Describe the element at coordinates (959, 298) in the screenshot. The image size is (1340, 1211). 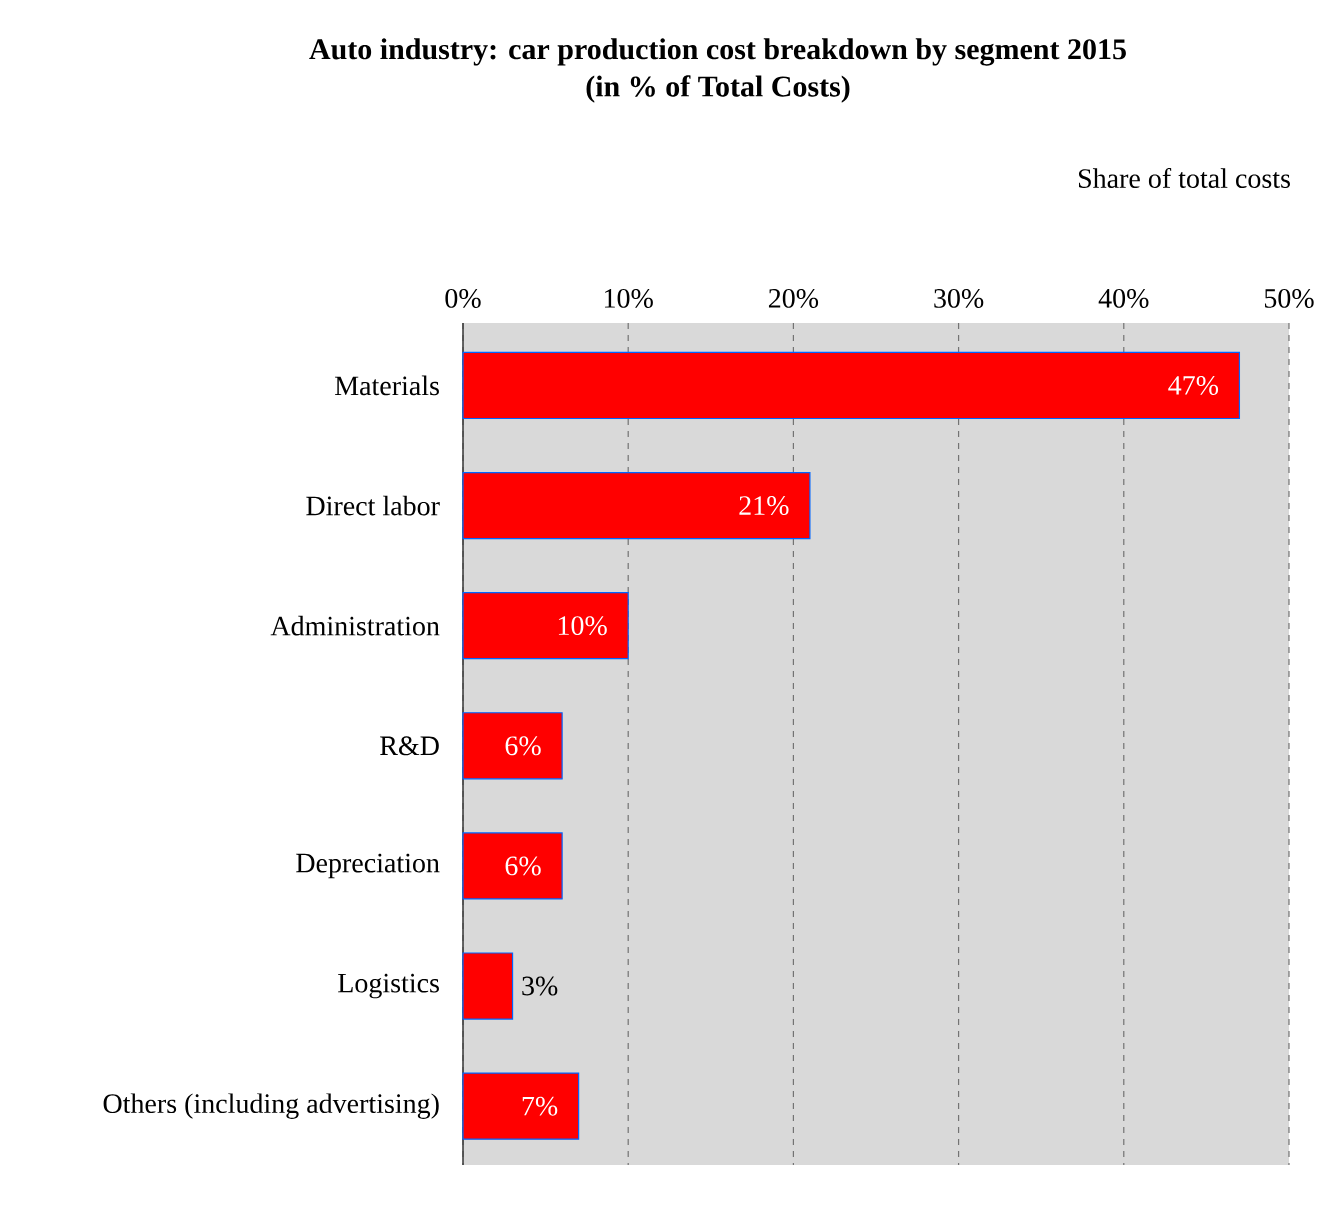
I see `x-tick-label: 30%` at that location.